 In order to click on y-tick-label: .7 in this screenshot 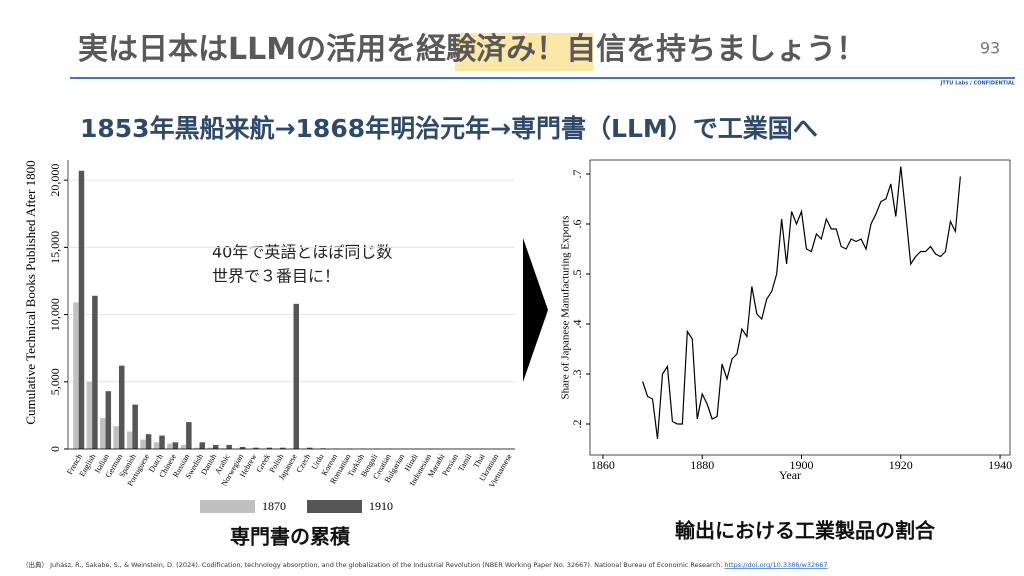, I will do `click(577, 174)`.